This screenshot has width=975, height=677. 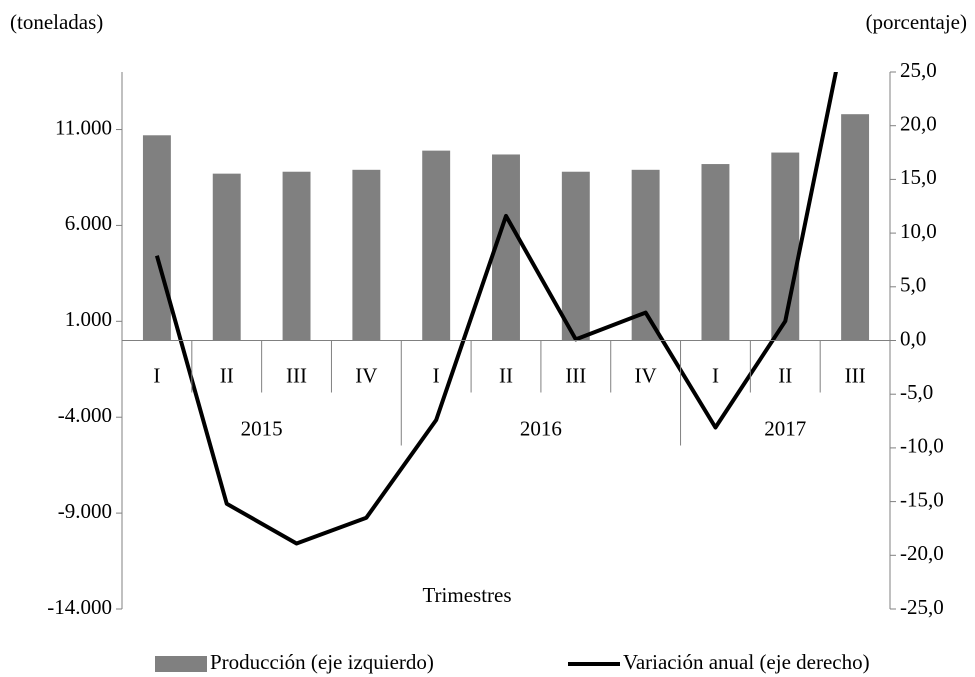 What do you see at coordinates (322, 662) in the screenshot?
I see `legend-label: Producción (eje izquierdo)` at bounding box center [322, 662].